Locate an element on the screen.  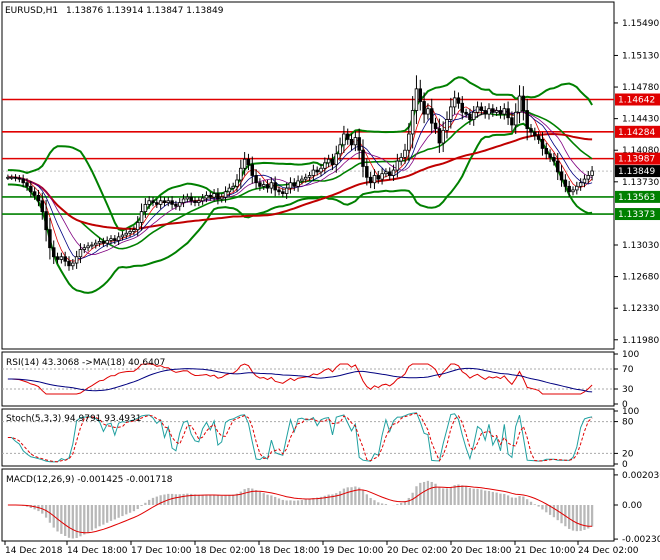
sub-tick-label: 30 is located at coordinates (628, 390).